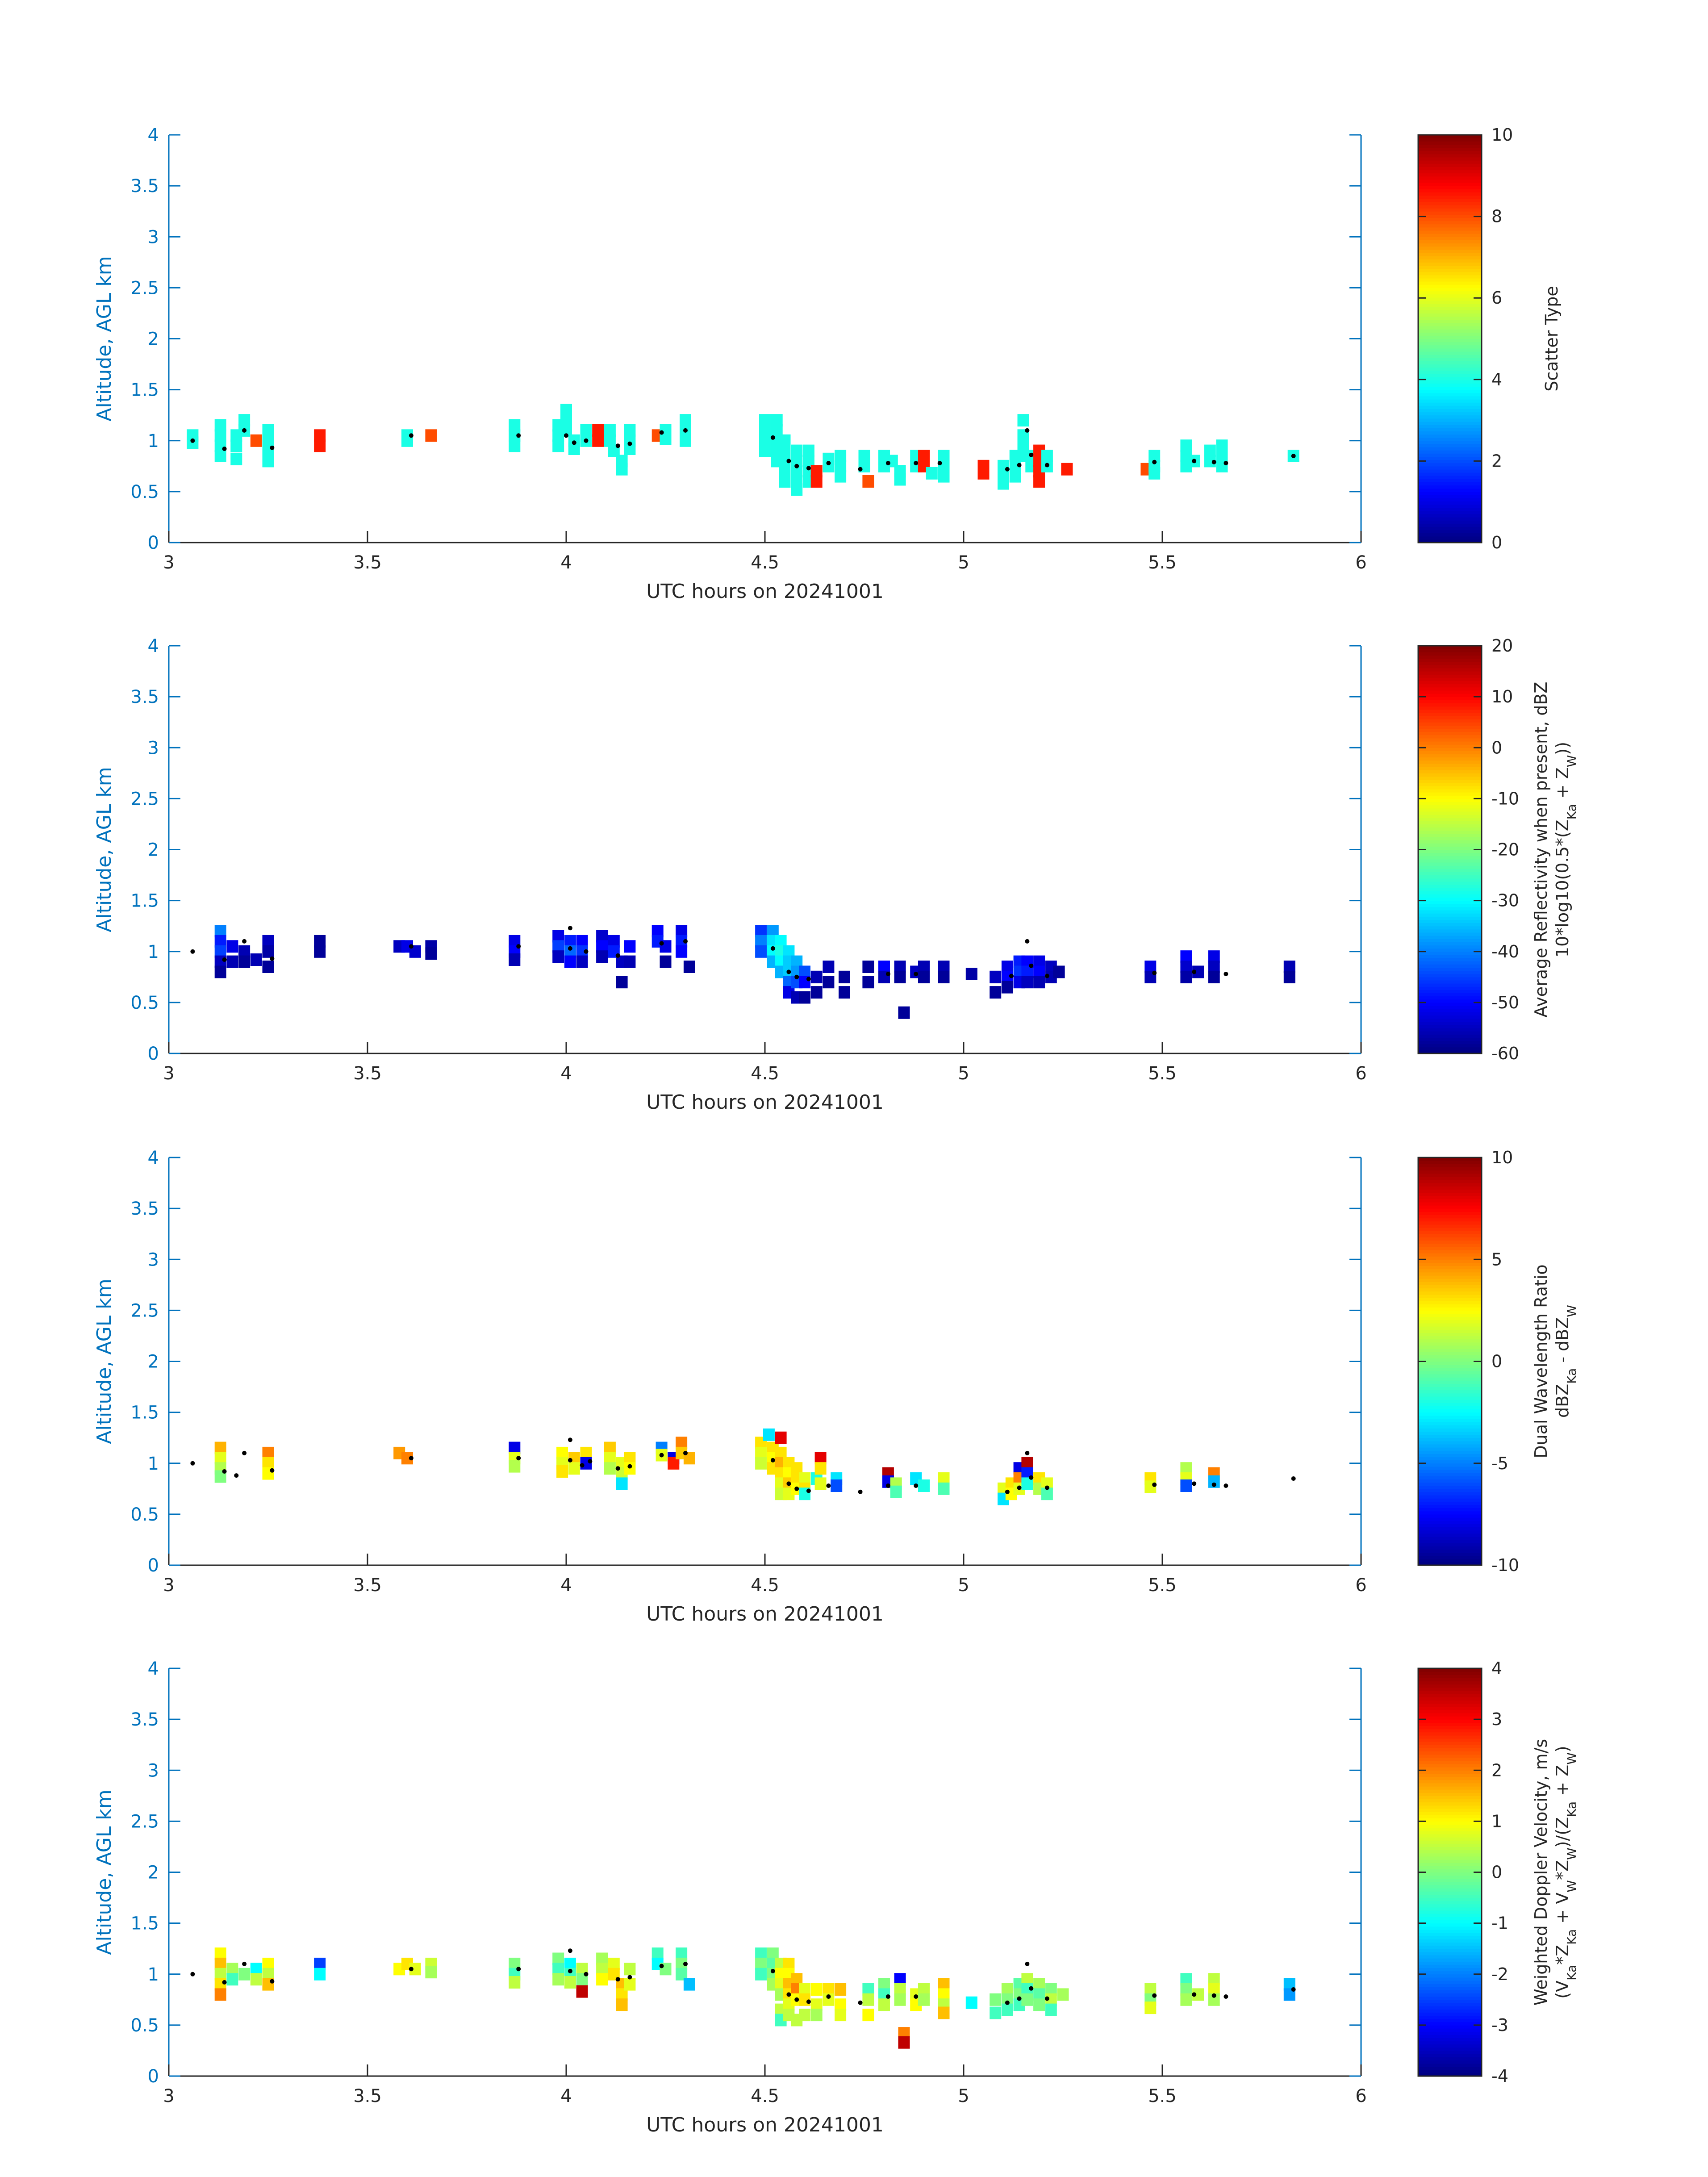 The width and height of the screenshot is (1708, 2177). What do you see at coordinates (1541, 1872) in the screenshot?
I see `colorbar-label: Weighted Doppler Velocity, m/s` at bounding box center [1541, 1872].